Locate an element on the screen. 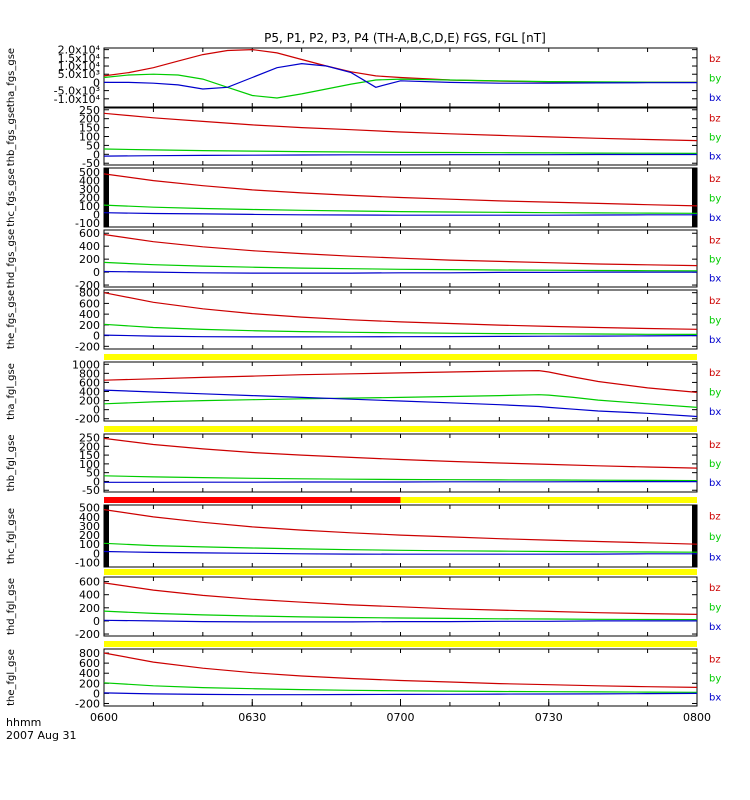 This screenshot has width=750, height=800. xtick-label: 0630 is located at coordinates (252, 717).